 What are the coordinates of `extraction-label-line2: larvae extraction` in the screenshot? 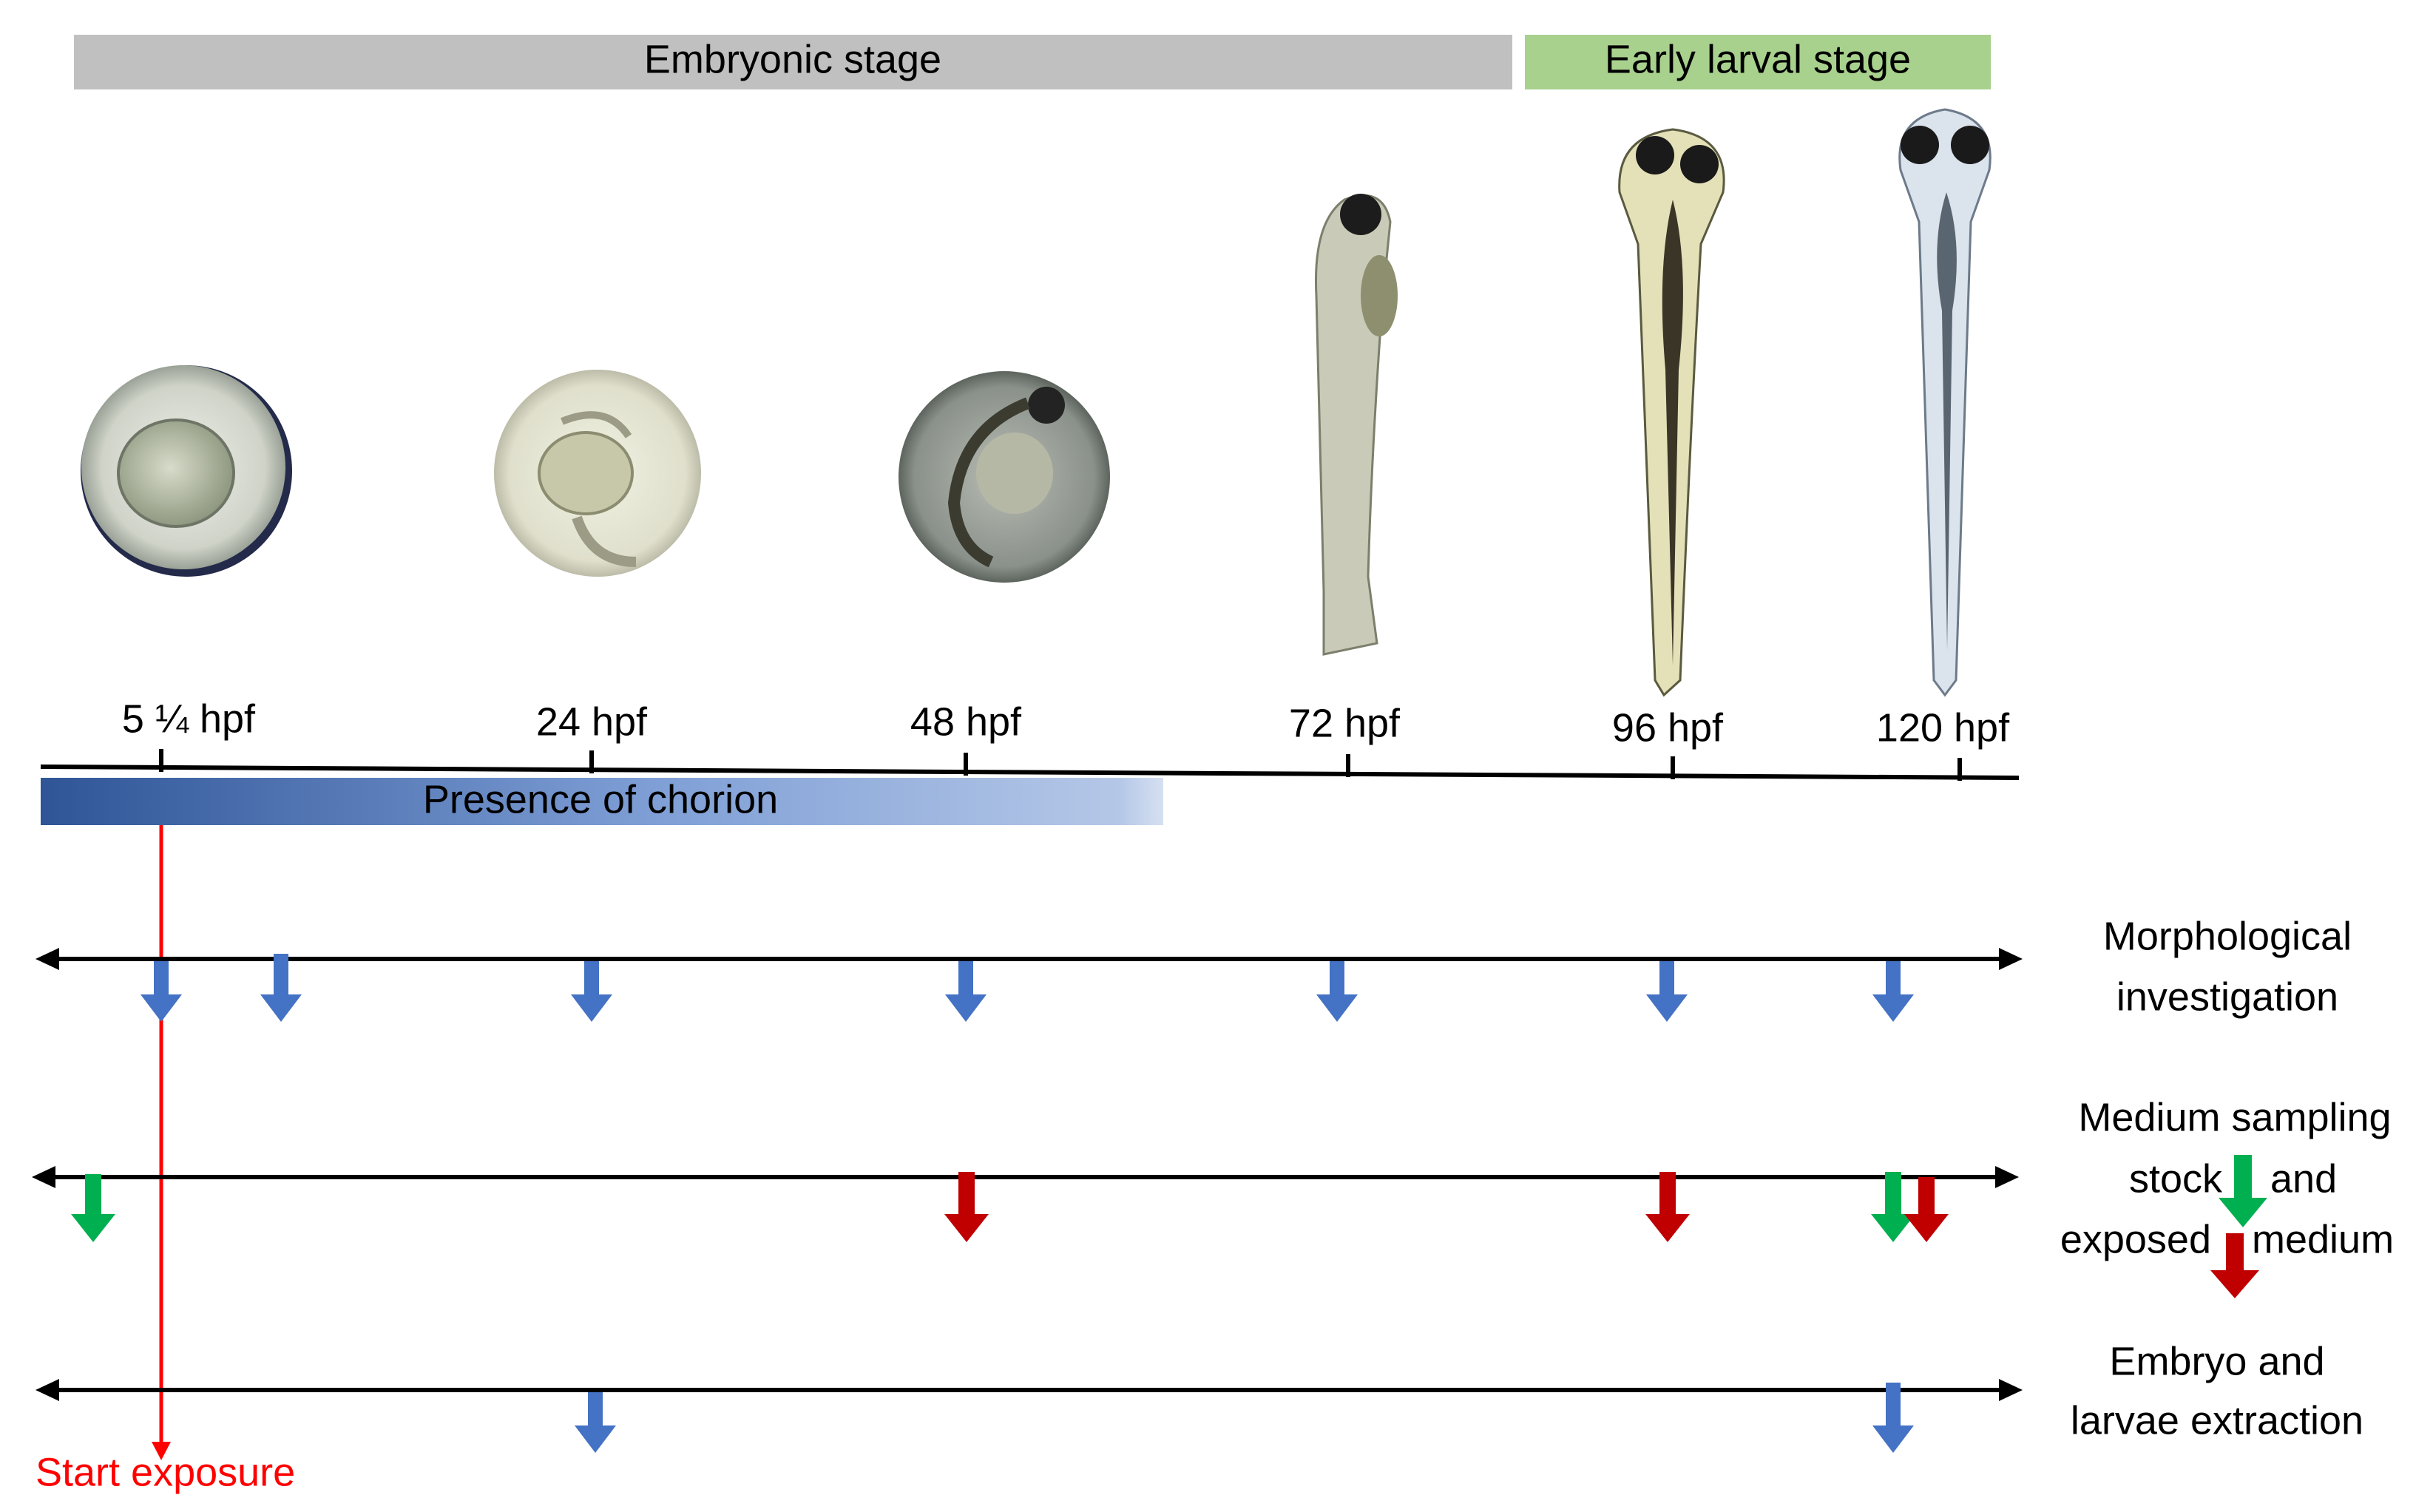 It's located at (2217, 1420).